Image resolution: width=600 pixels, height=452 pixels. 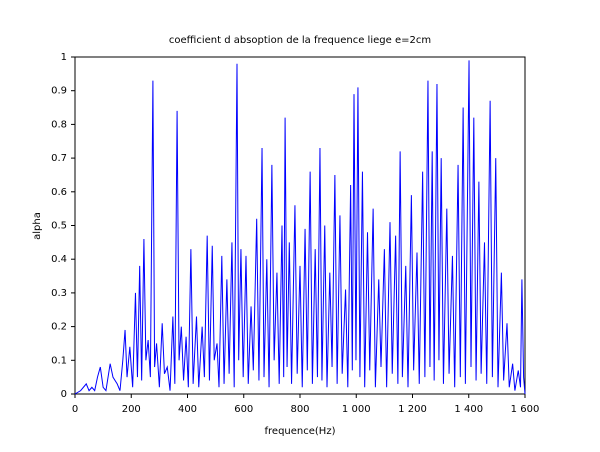 What do you see at coordinates (243, 409) in the screenshot?
I see `x-tick-label: 600` at bounding box center [243, 409].